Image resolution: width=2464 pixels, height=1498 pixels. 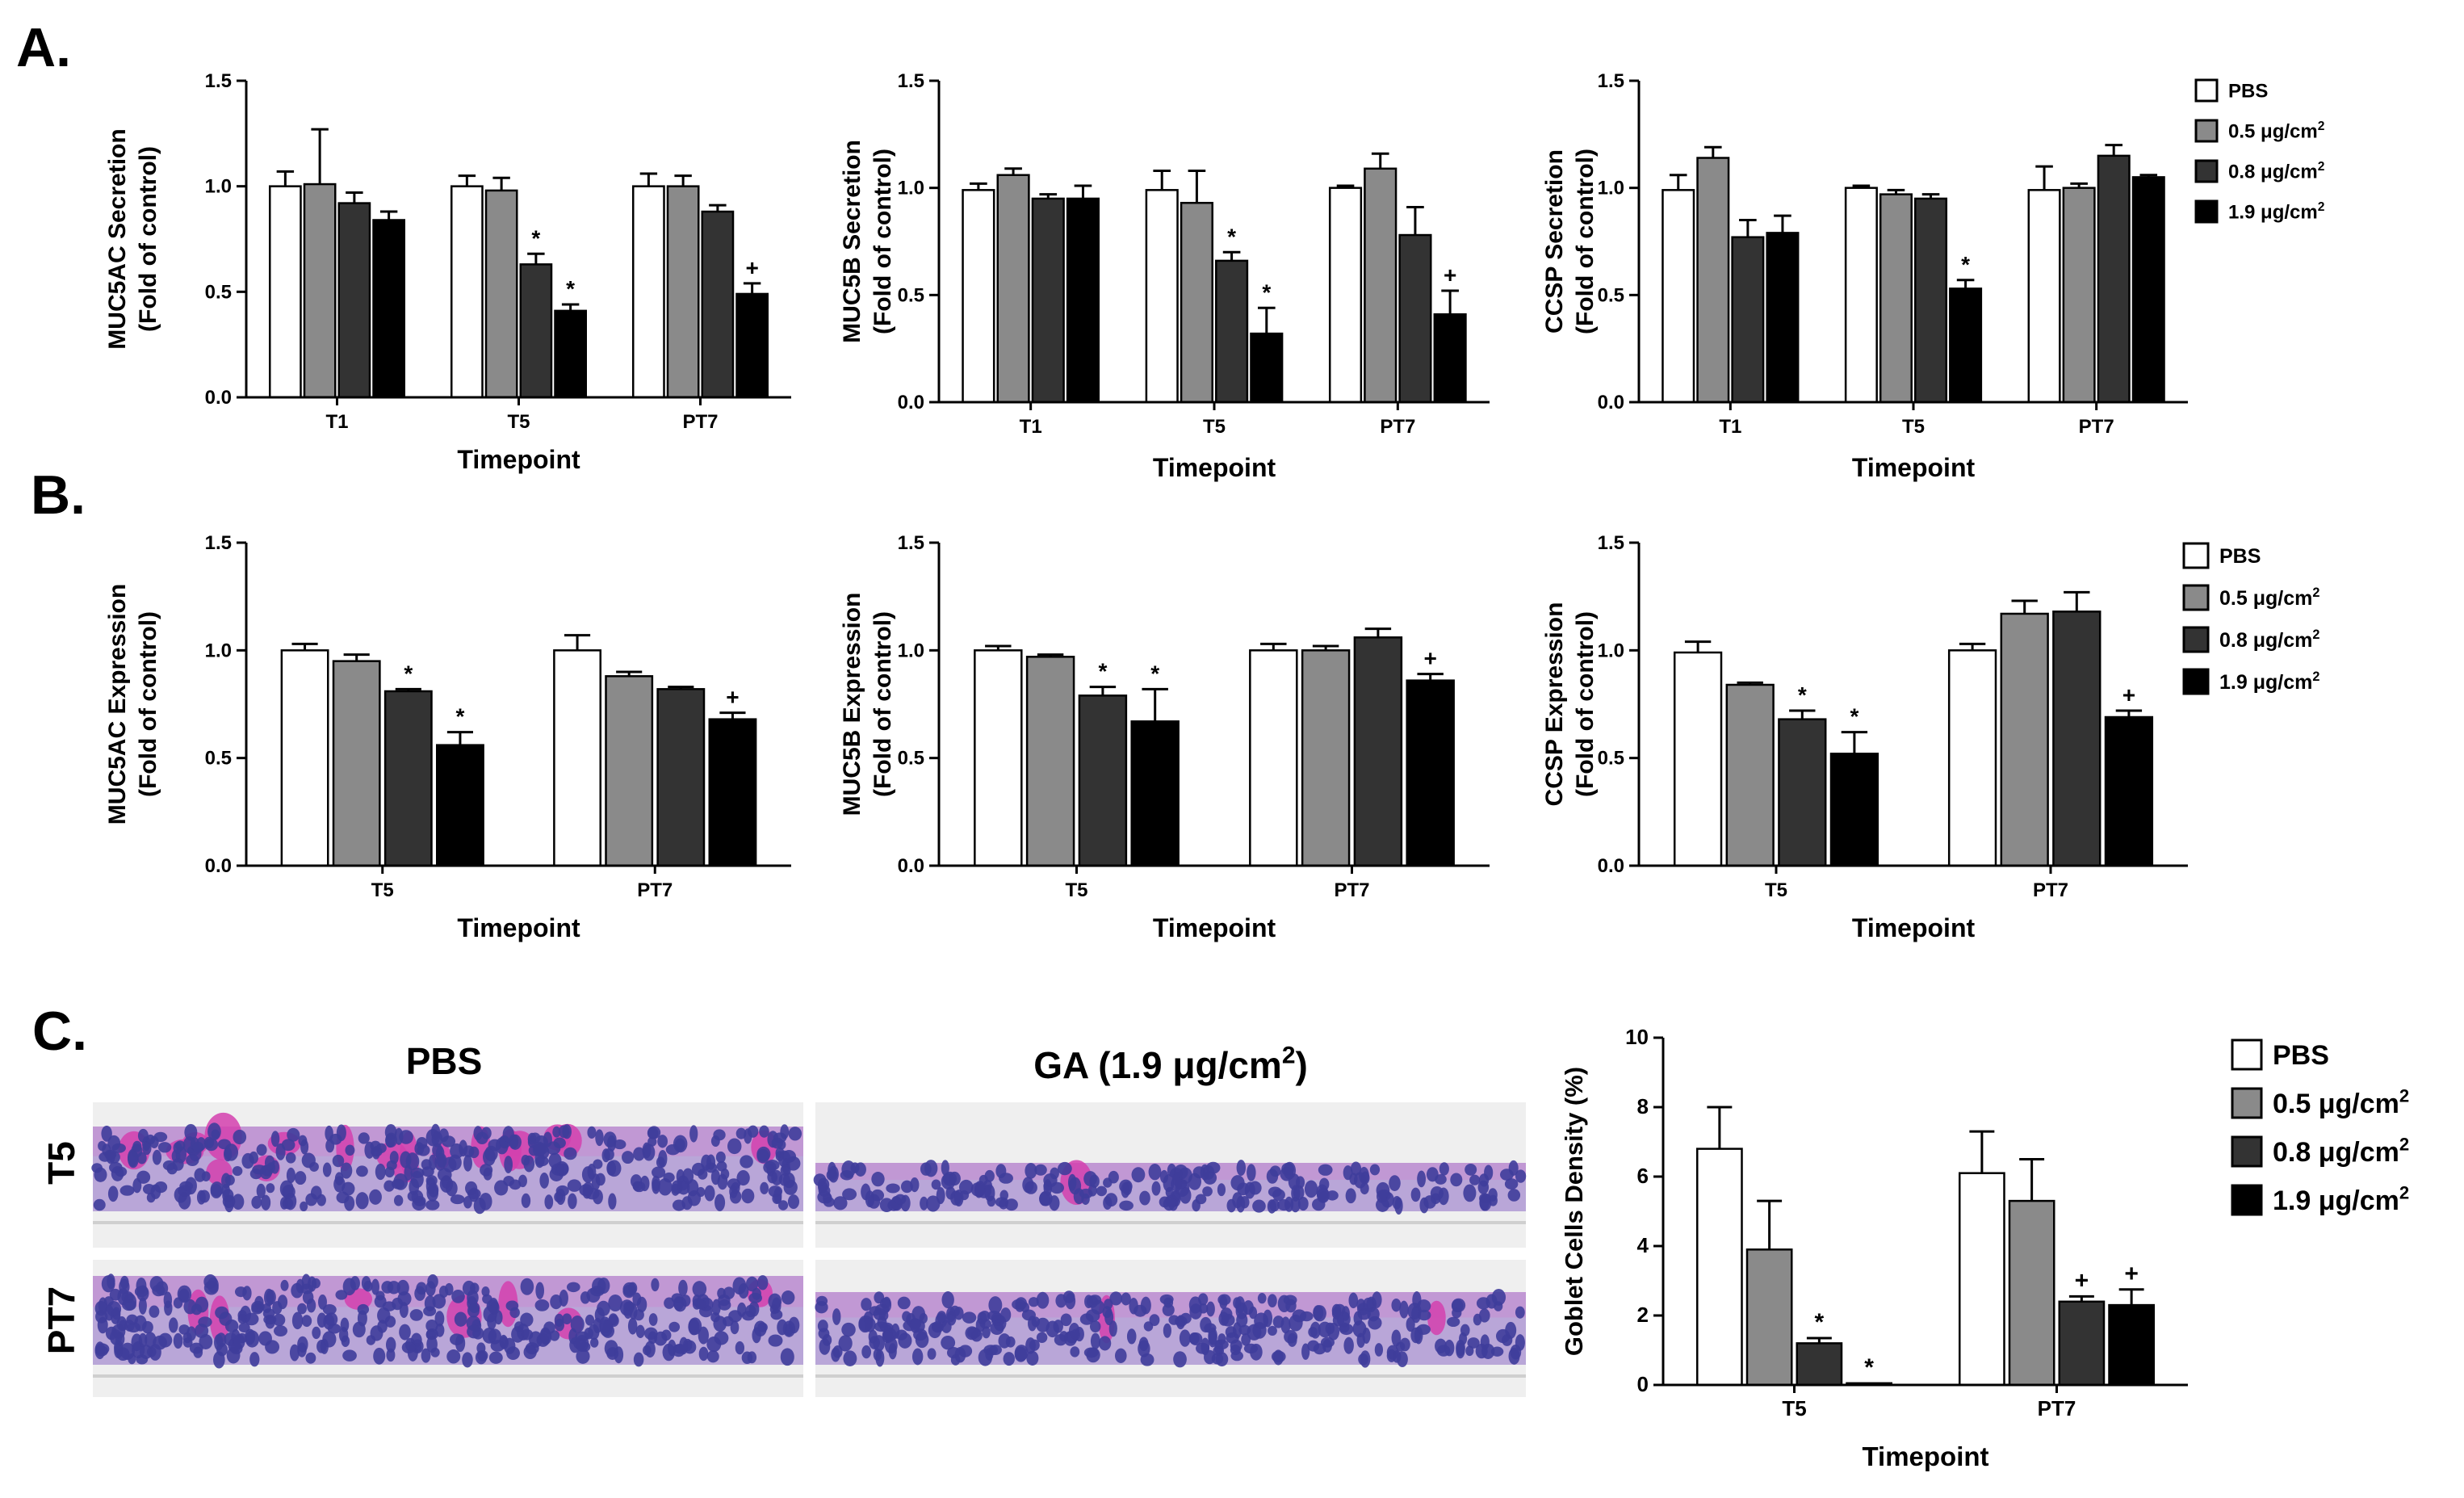 What do you see at coordinates (59, 1031) in the screenshot?
I see `panel-letter-c: C.` at bounding box center [59, 1031].